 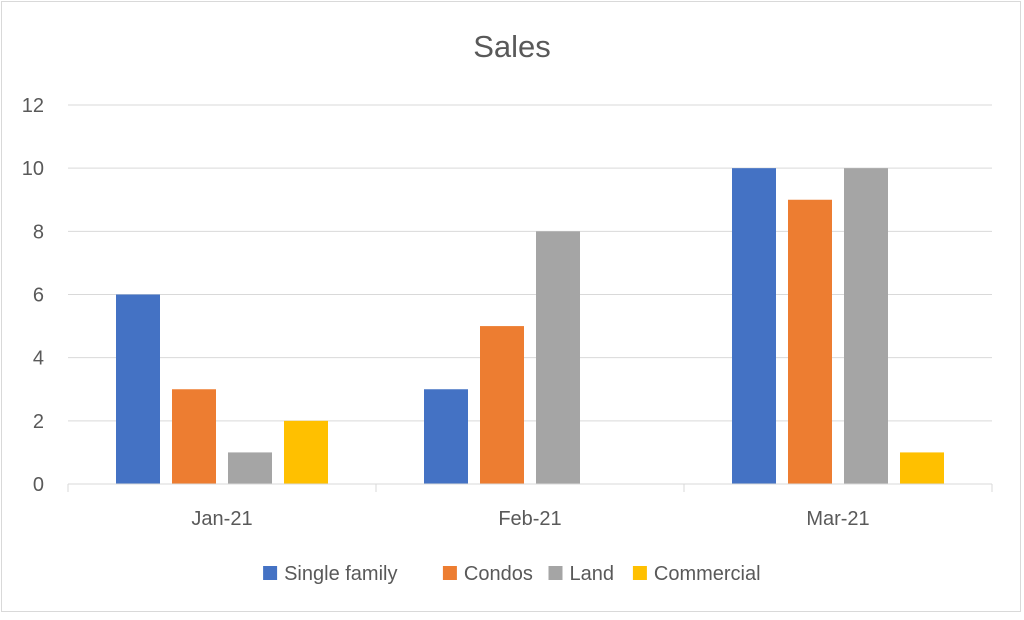 I want to click on y-tick-label: 0, so click(x=38, y=485).